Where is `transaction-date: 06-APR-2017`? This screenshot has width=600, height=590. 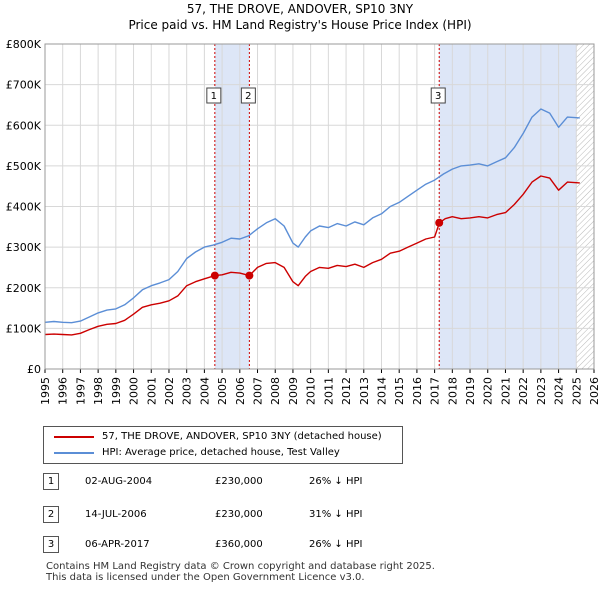
transaction-date: 06-APR-2017 is located at coordinates (117, 544).